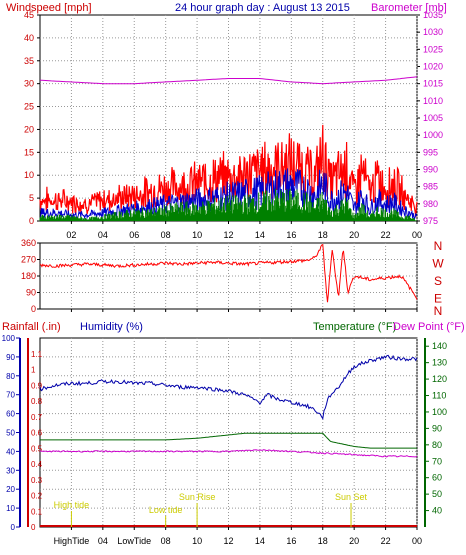  What do you see at coordinates (10, 470) in the screenshot?
I see `humidity-ytick-label: 30` at bounding box center [10, 470].